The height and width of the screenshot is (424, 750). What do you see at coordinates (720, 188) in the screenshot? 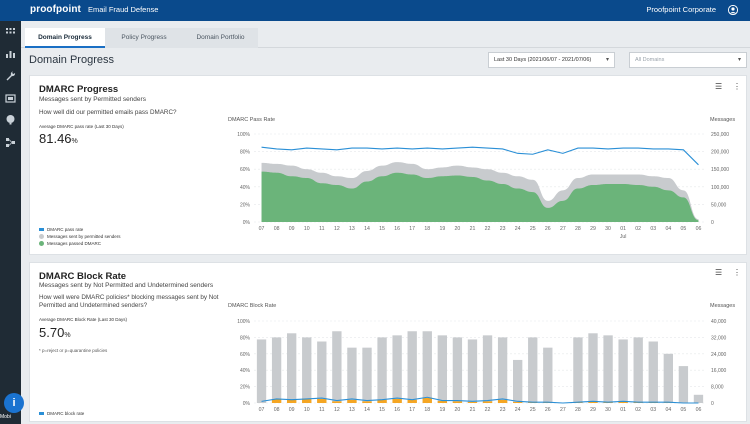
I see `y-right-tick-label: 100,000` at bounding box center [720, 188].